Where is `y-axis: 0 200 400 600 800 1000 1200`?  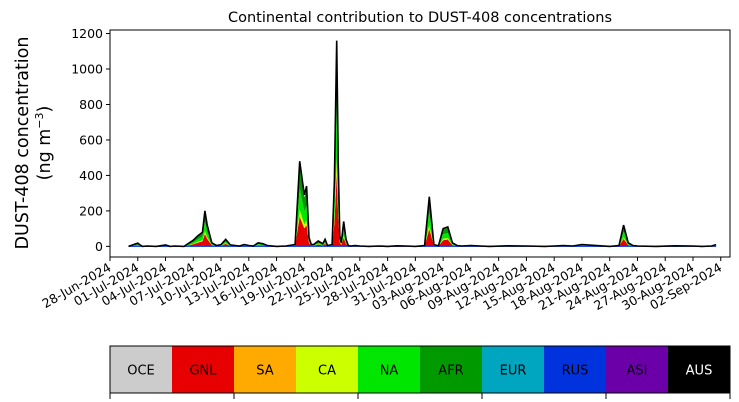 y-axis: 0 200 400 600 800 1000 1200 is located at coordinates (90, 140).